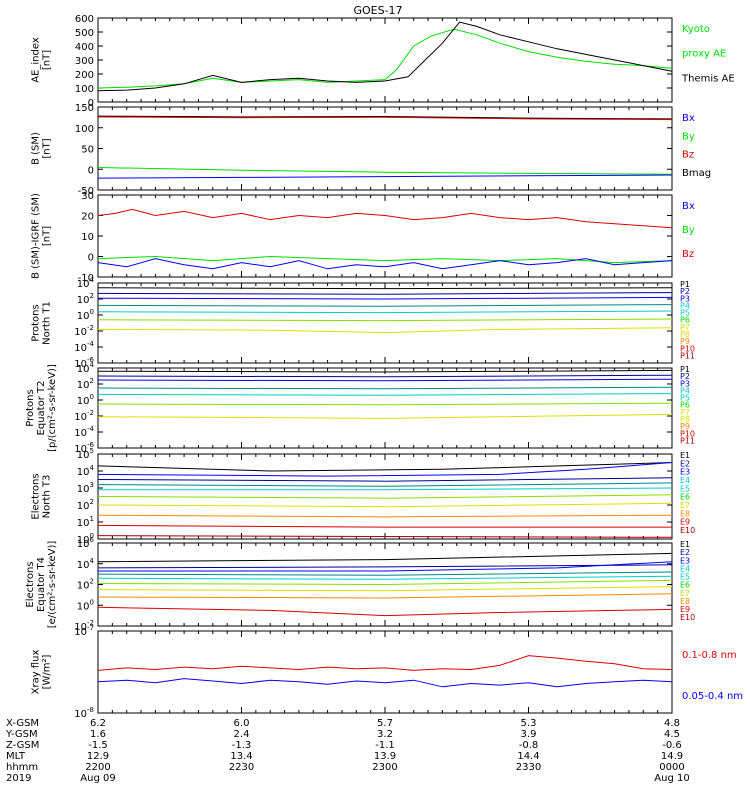 The image size is (750, 800). I want to click on series-bz, so click(385, 218).